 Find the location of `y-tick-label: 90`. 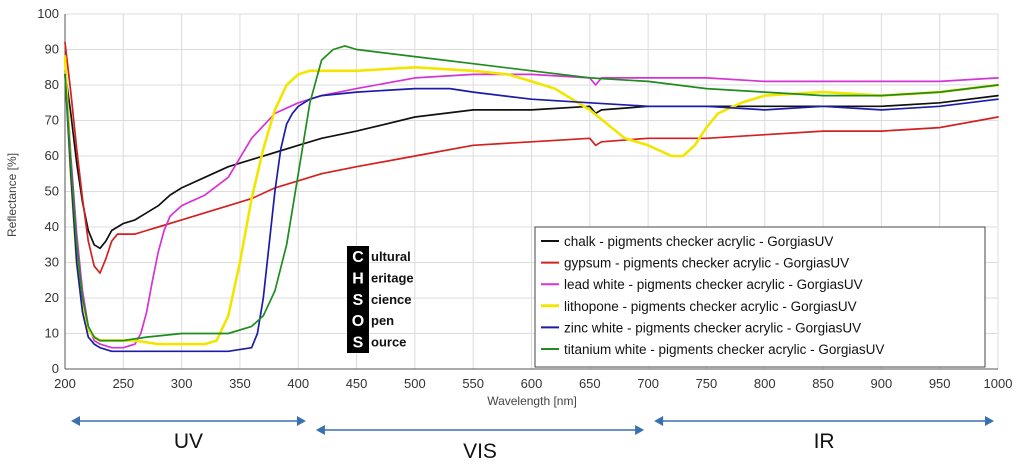

y-tick-label: 90 is located at coordinates (52, 49).